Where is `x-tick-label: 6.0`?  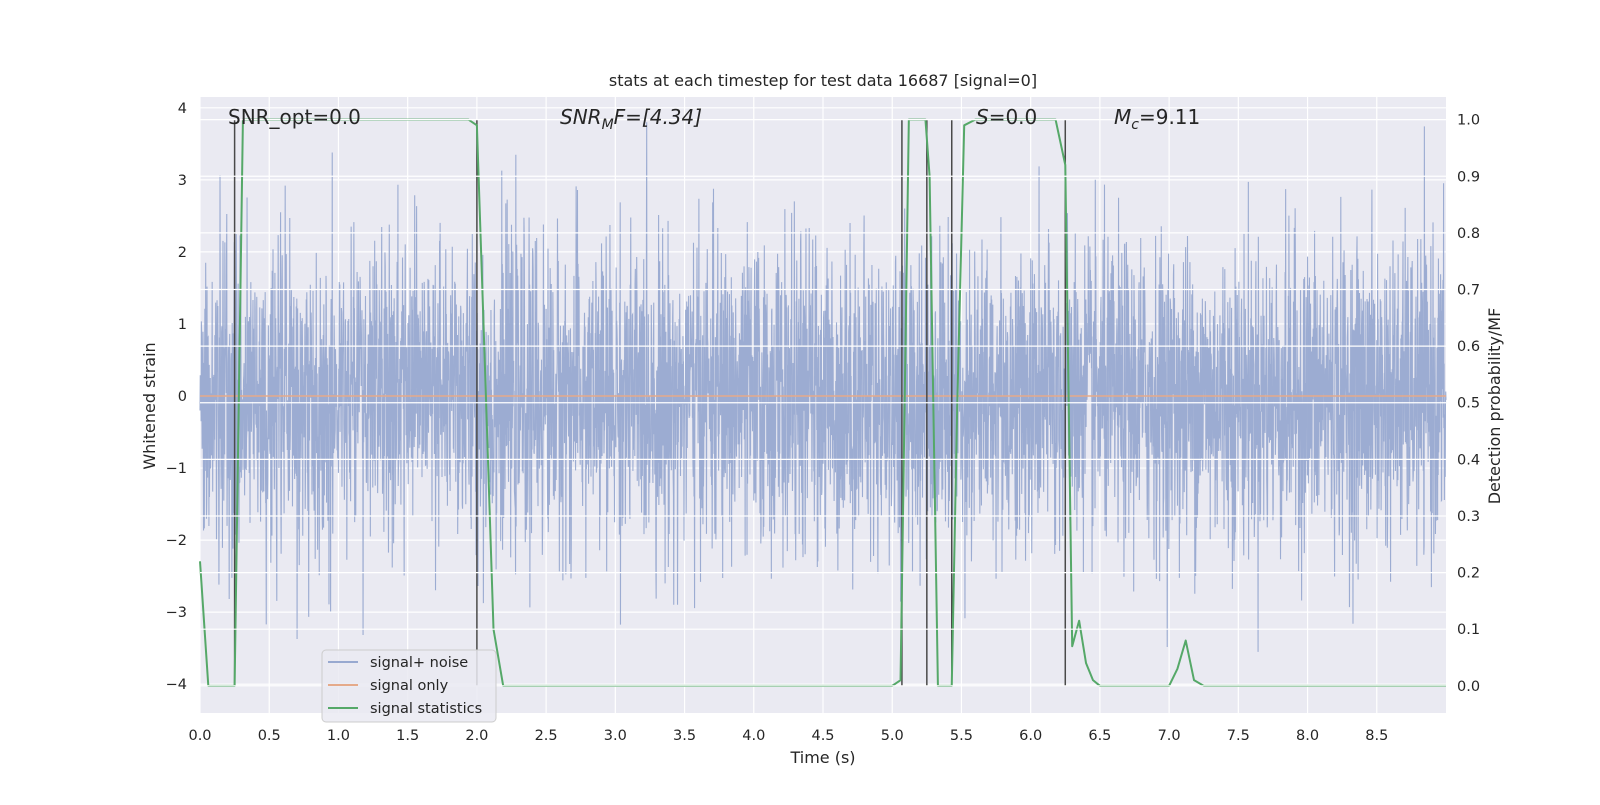 x-tick-label: 6.0 is located at coordinates (1030, 736).